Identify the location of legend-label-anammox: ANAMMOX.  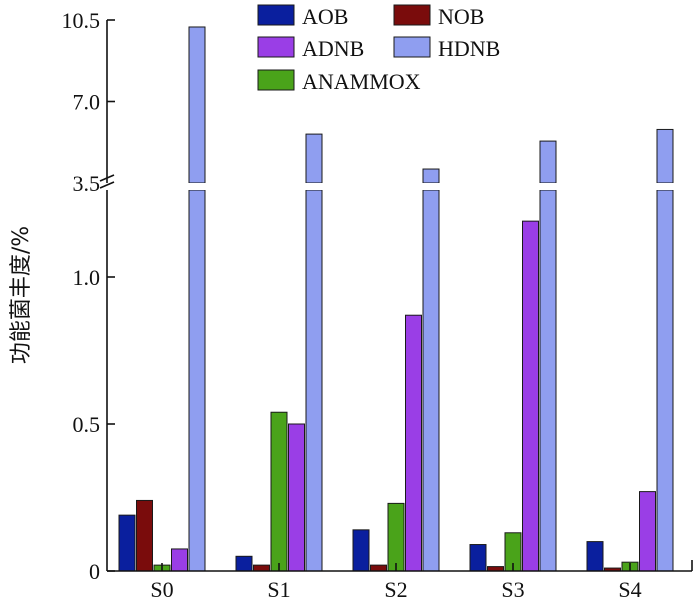
(361, 81).